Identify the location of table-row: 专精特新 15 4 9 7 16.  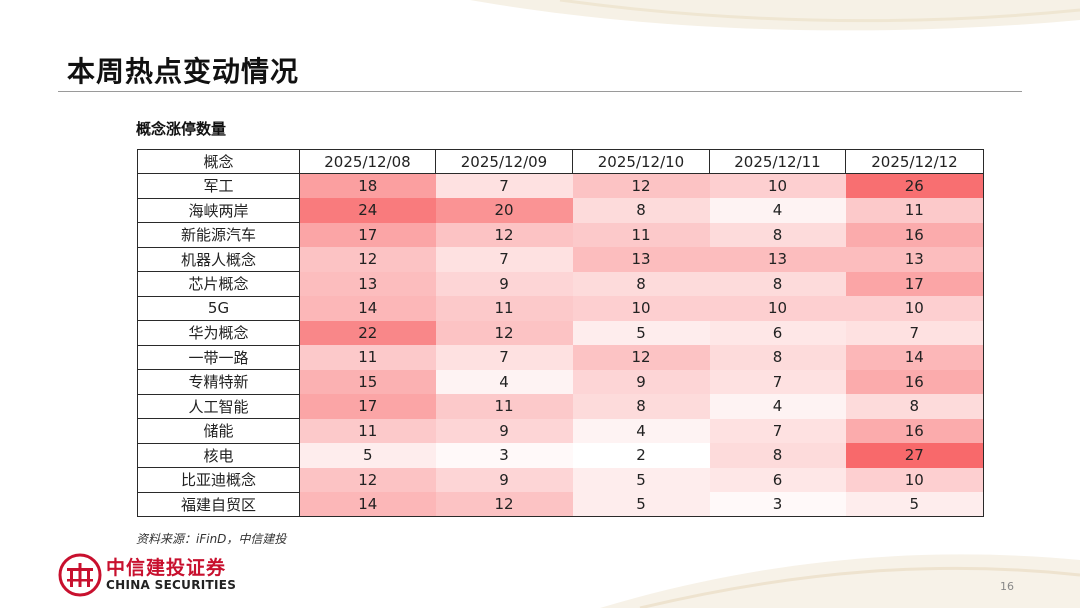
(560, 382).